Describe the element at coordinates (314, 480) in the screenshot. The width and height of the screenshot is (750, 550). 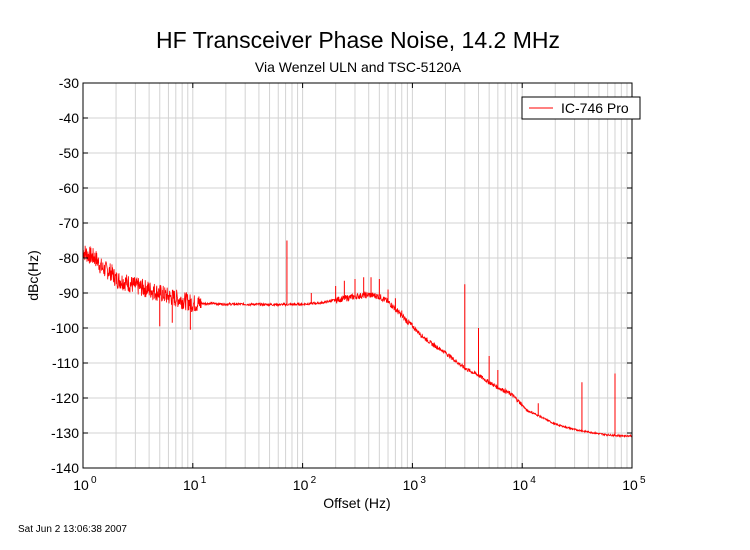
I see `x-tick-exponent: 2` at that location.